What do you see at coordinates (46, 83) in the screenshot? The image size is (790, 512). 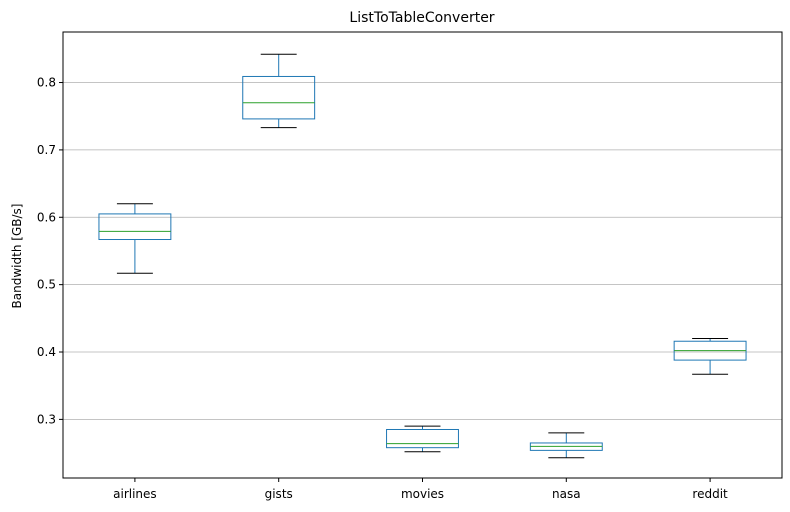 I see `y-tick-label: 0.8` at bounding box center [46, 83].